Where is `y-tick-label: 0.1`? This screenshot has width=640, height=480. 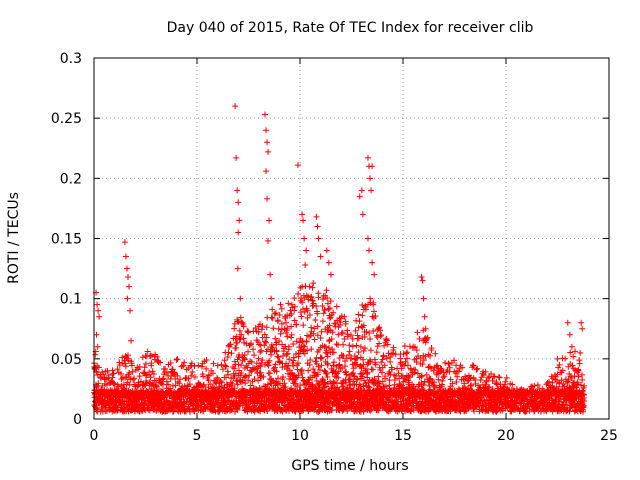
y-tick-label: 0.1 is located at coordinates (71, 300).